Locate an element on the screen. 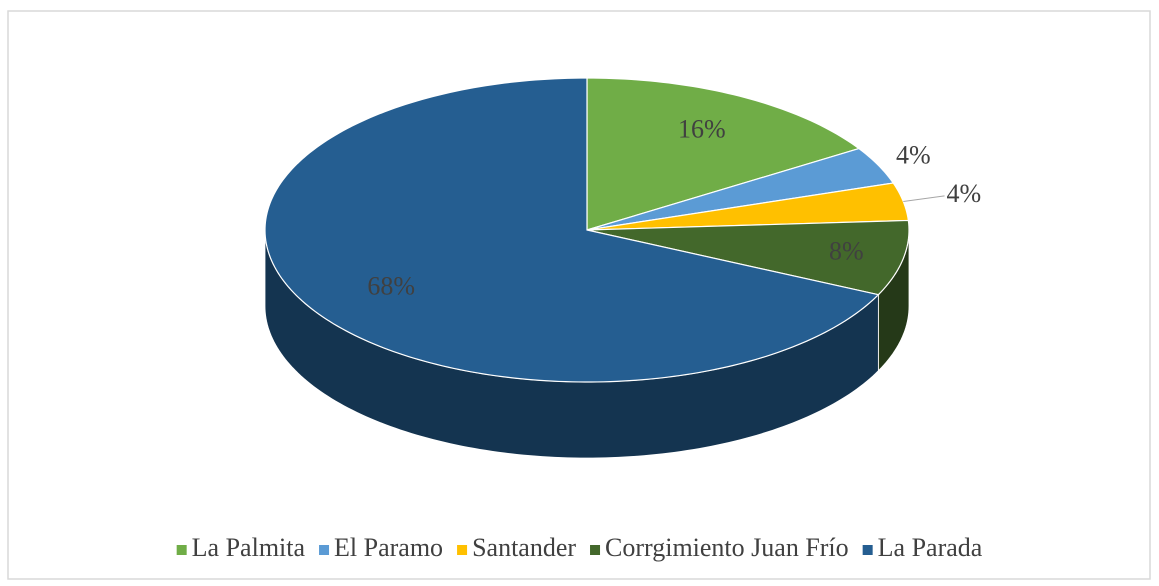 Image resolution: width=1159 pixels, height=586 pixels. leader-line is located at coordinates (924, 199).